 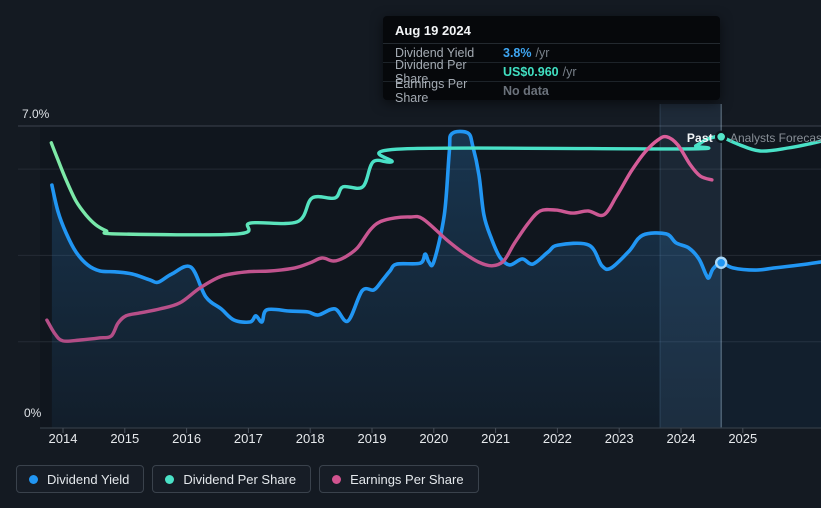 I want to click on tooltip-row-dividend-yield: Dividend Yield 3.8%/yr, so click(x=551, y=53).